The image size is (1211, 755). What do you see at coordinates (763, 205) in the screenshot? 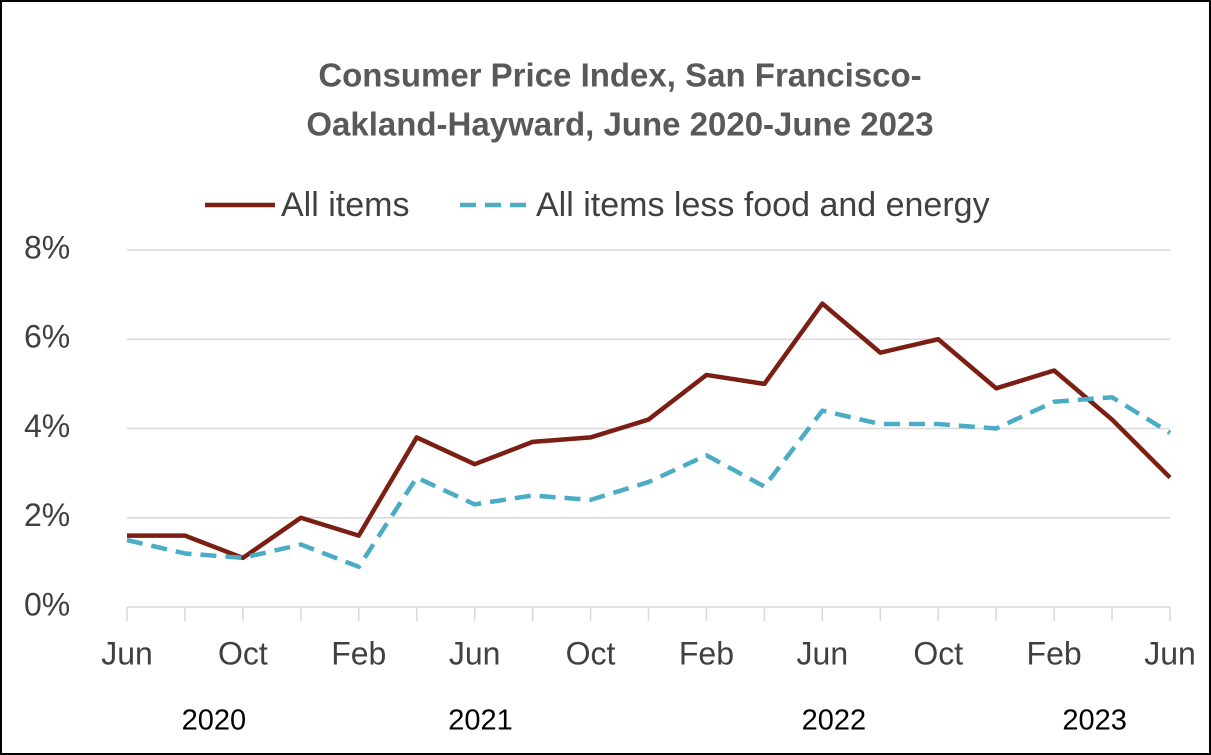
I see `legend-label: All items less food and energy` at bounding box center [763, 205].